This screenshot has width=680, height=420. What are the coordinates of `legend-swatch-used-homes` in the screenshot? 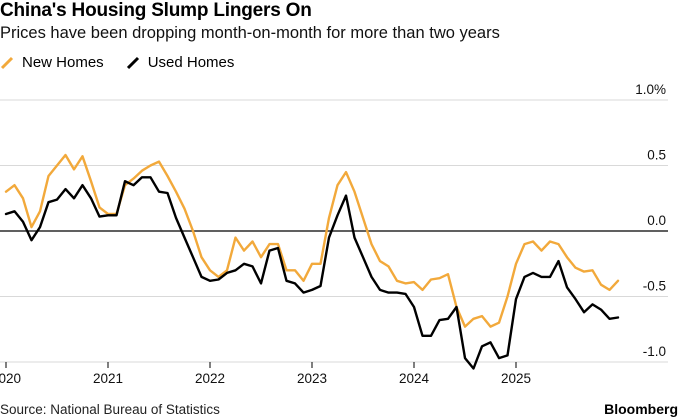 It's located at (132, 62).